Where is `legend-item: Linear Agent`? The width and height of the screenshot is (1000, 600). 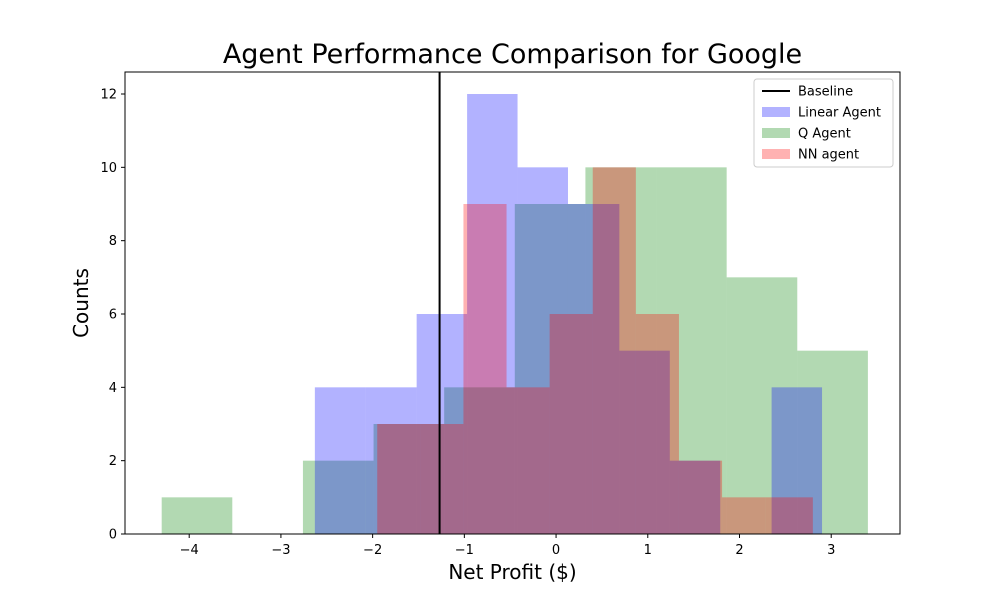
legend-item: Linear Agent is located at coordinates (821, 113).